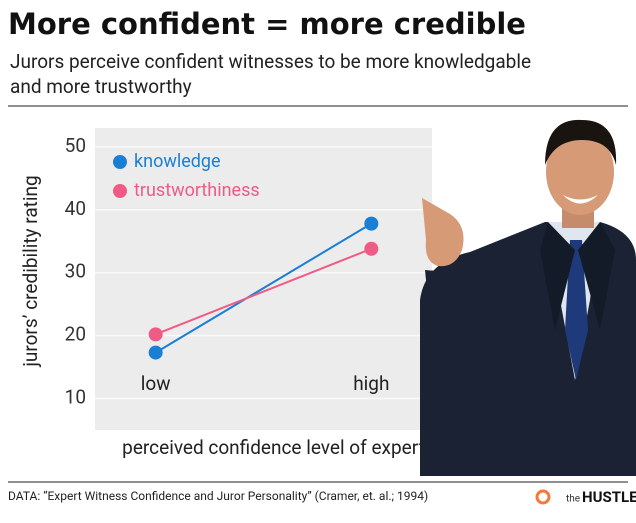  What do you see at coordinates (609, 497) in the screenshot?
I see `brand: HUSTLE` at bounding box center [609, 497].